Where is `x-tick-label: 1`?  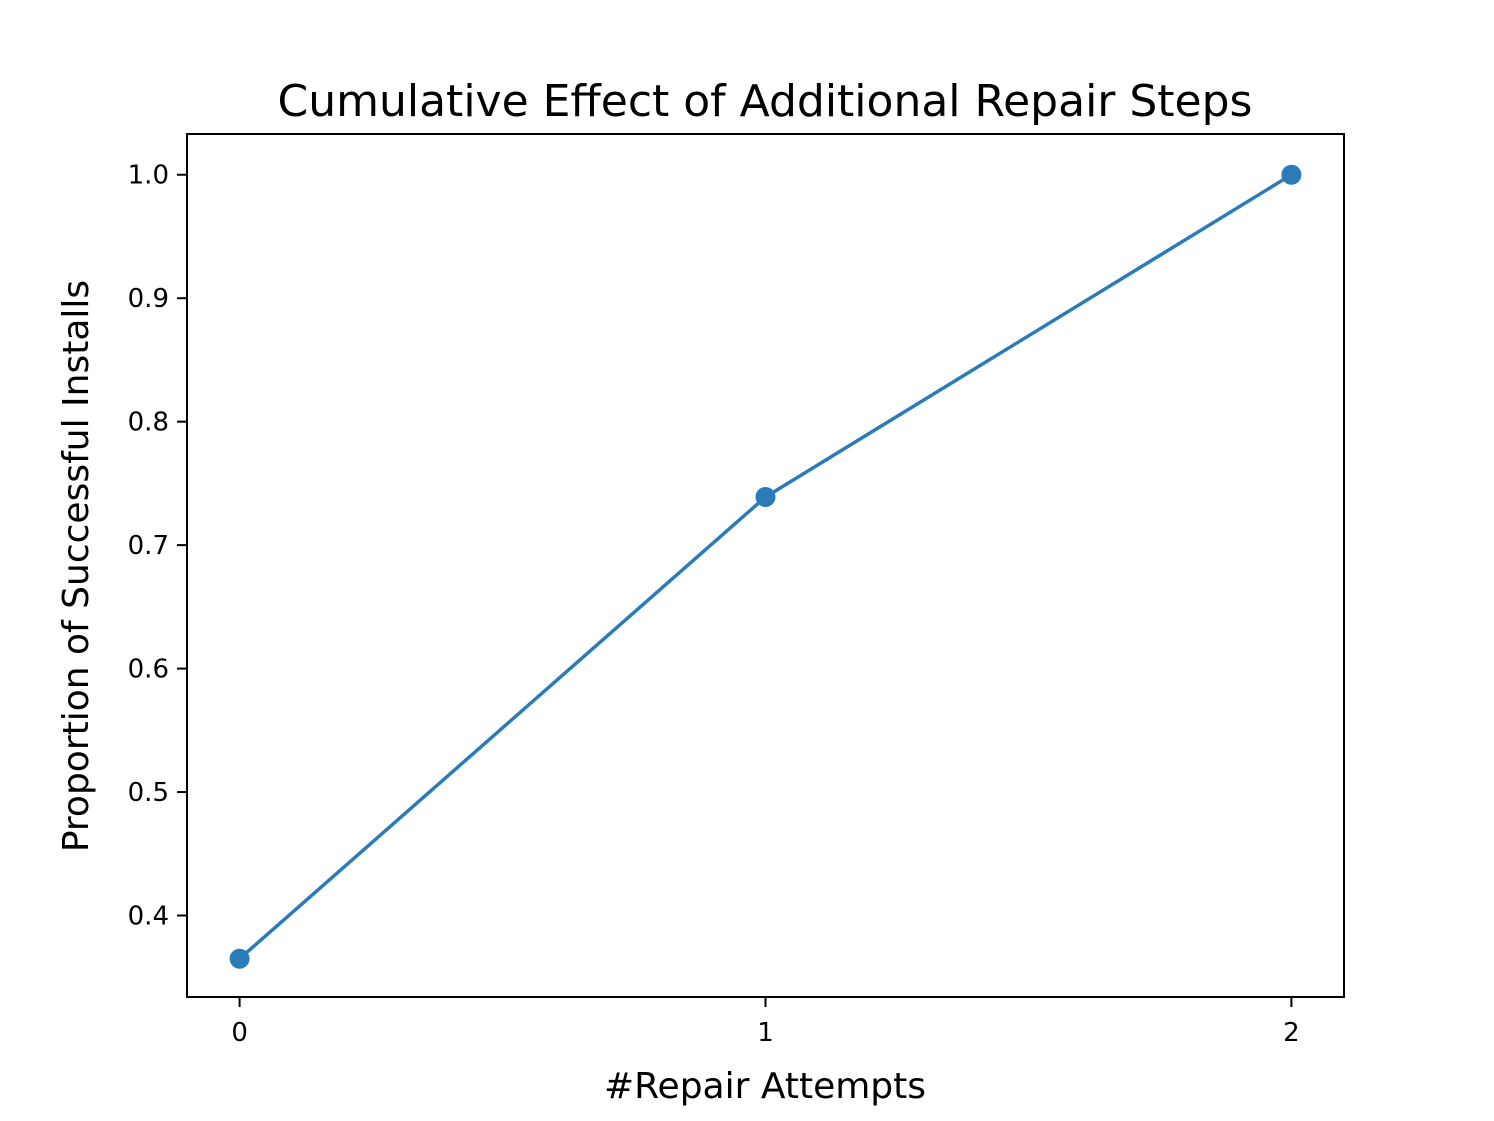
x-tick-label: 1 is located at coordinates (765, 1033).